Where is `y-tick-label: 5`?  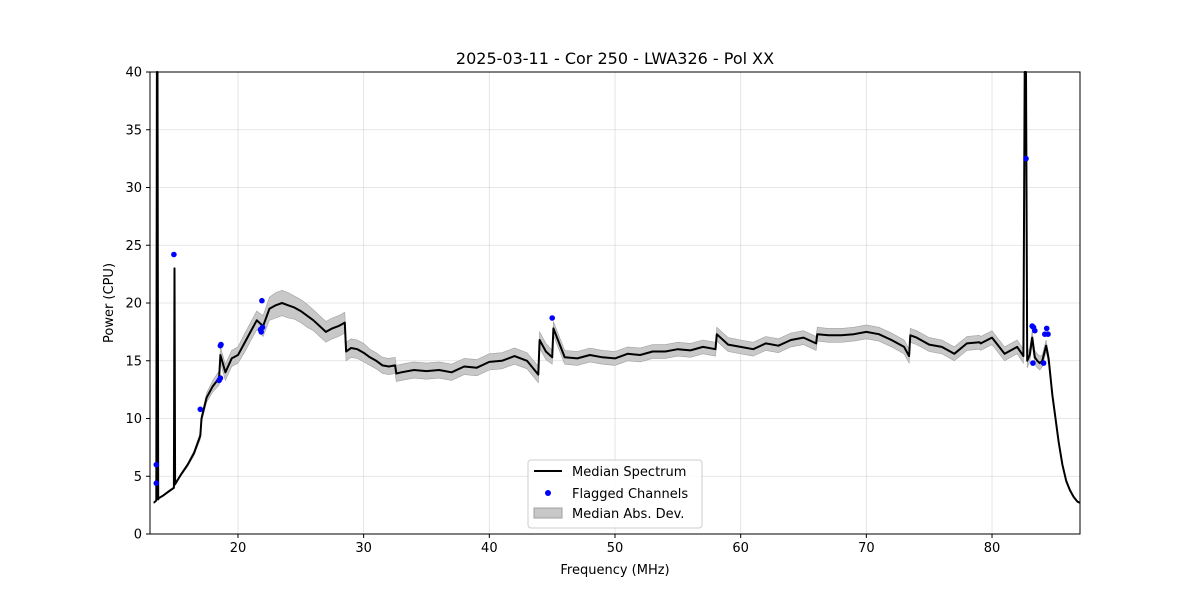 y-tick-label: 5 is located at coordinates (138, 477).